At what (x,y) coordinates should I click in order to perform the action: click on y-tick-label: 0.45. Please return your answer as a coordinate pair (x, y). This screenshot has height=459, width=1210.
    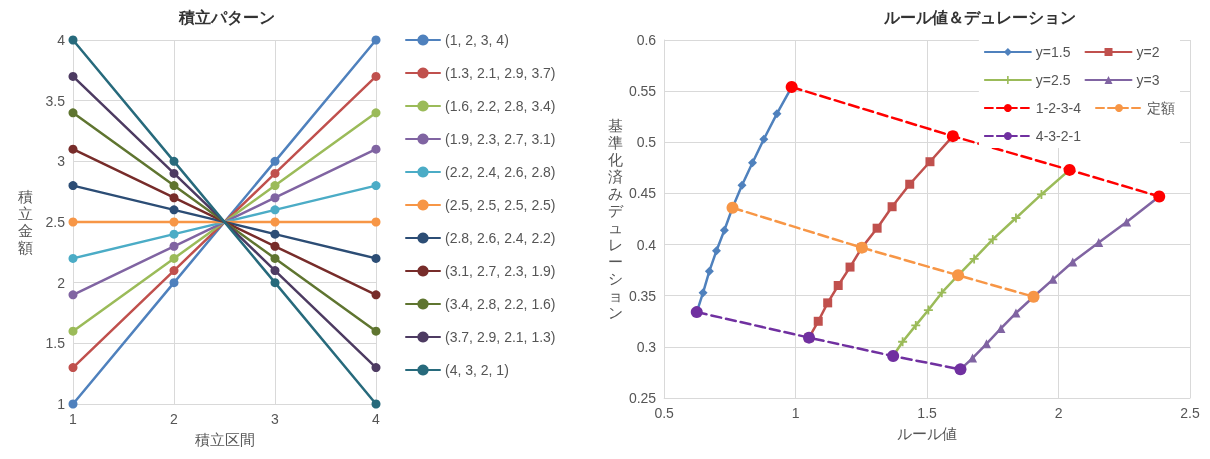
    Looking at the image, I should click on (642, 193).